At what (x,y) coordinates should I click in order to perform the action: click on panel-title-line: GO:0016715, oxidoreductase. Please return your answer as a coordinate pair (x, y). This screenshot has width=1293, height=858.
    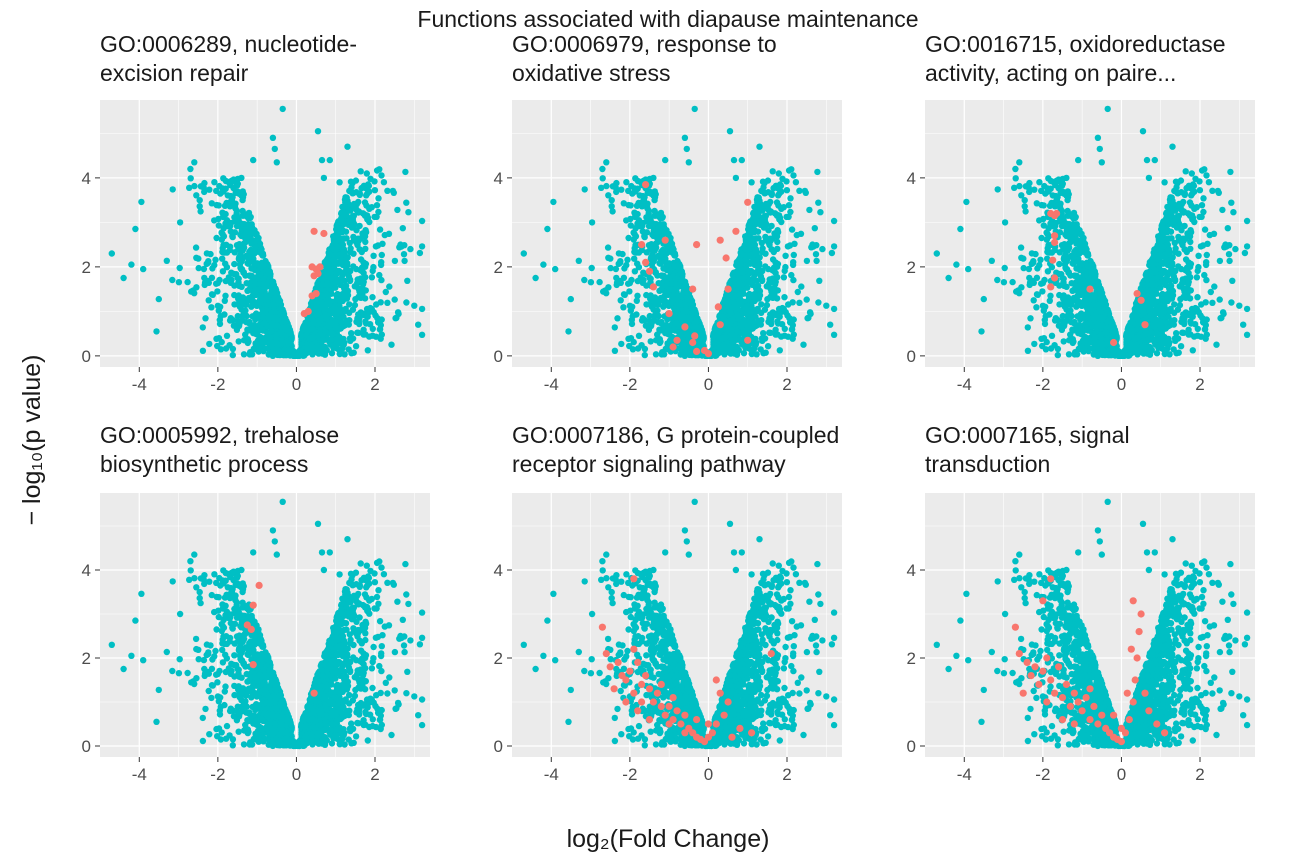
    Looking at the image, I should click on (1075, 44).